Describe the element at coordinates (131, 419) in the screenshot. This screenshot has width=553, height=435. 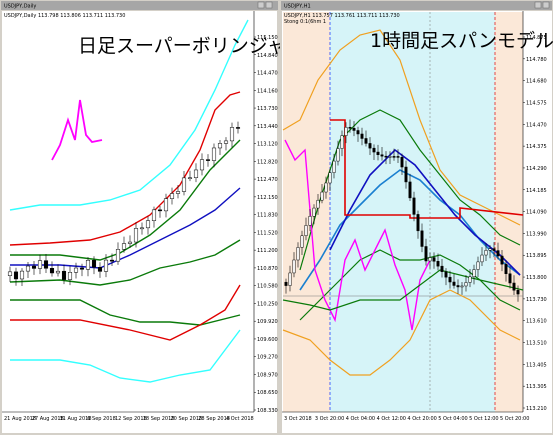
I see `date-label: 12 Sep 2018` at that location.